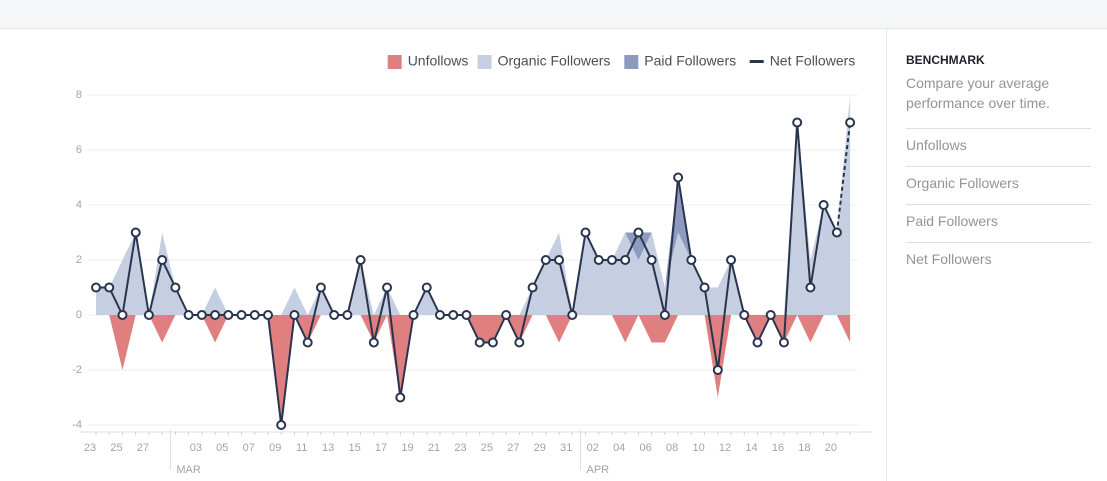 The height and width of the screenshot is (481, 1107). I want to click on x-tick-label: 10, so click(698, 448).